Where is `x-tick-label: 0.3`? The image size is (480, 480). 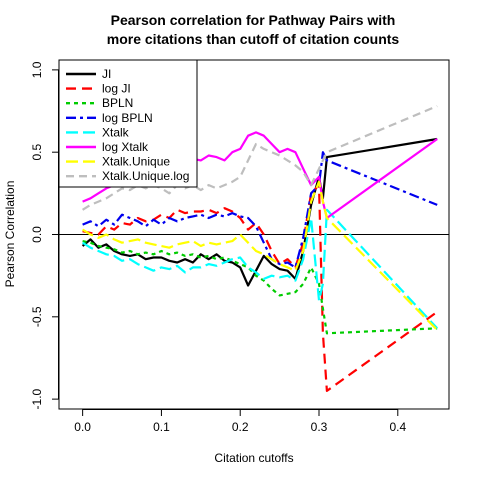
x-tick-label: 0.3 is located at coordinates (319, 427).